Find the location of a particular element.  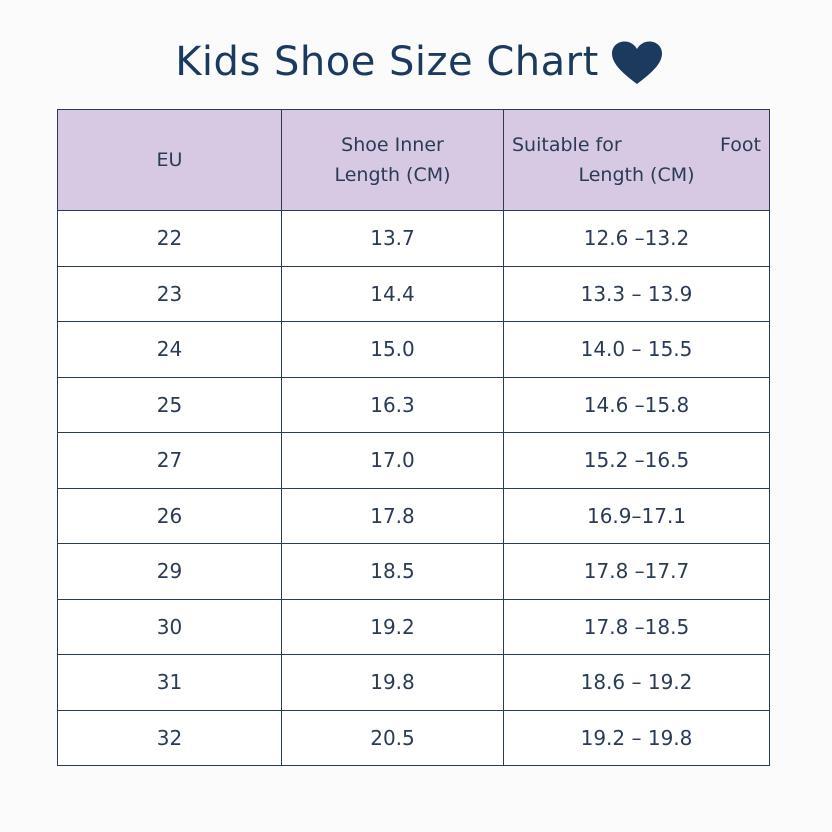

cell-foot-length: 14.0 – 15.5 is located at coordinates (636, 349).